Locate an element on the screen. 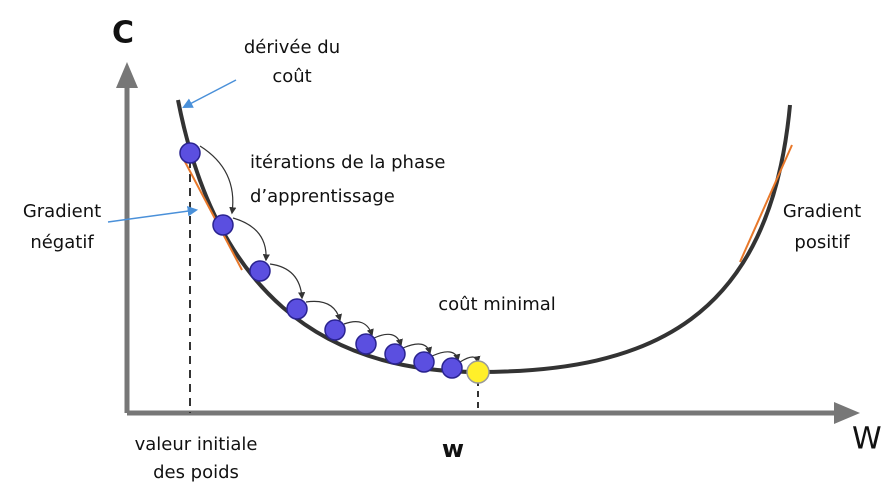 The height and width of the screenshot is (486, 881). minimum-point is located at coordinates (478, 372).